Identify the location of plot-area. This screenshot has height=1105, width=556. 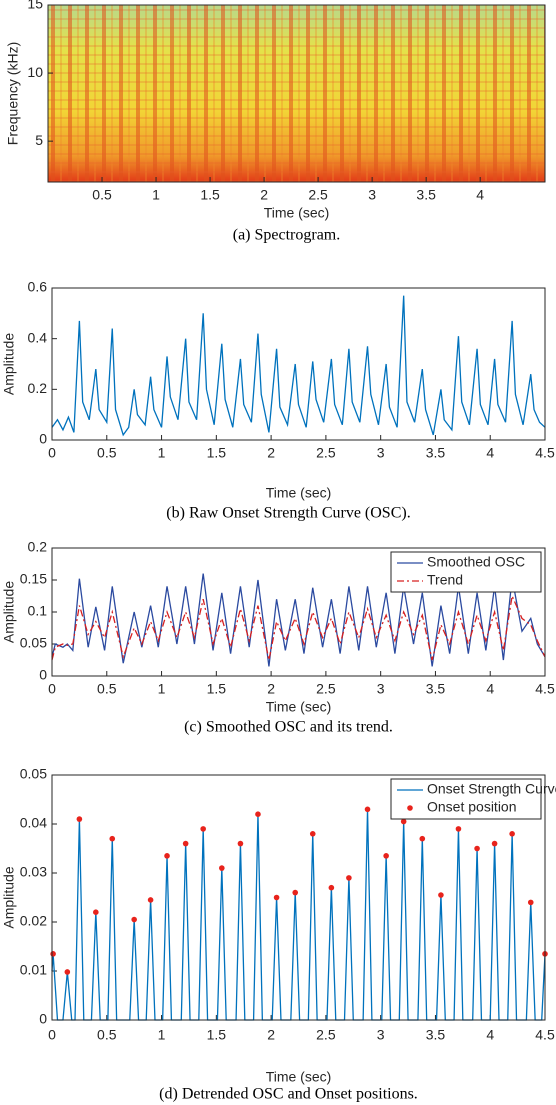
(298, 364).